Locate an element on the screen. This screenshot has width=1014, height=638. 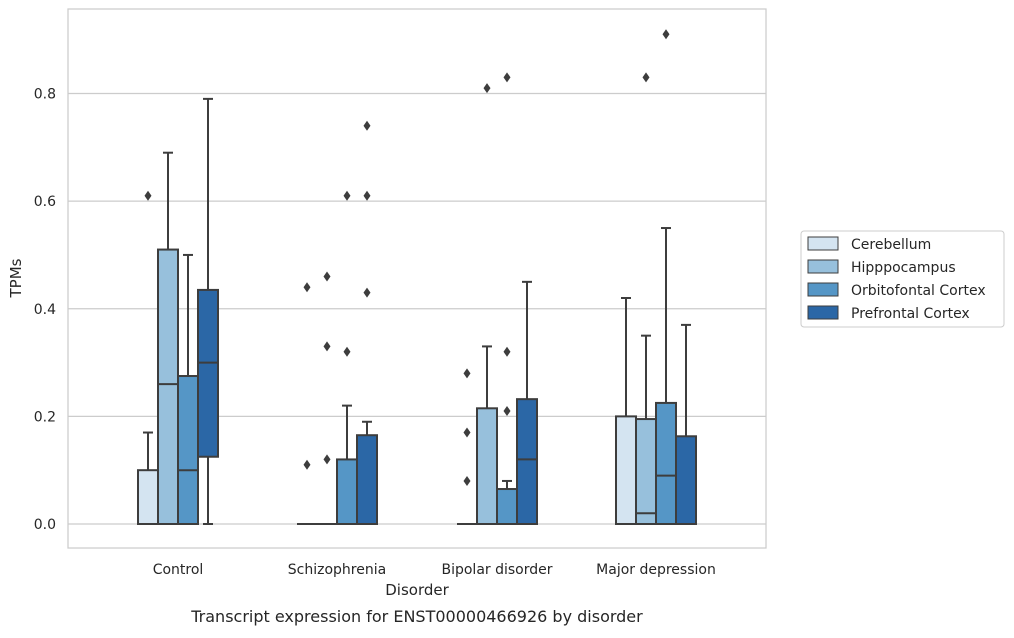
x-tick-label: Schizophrenia is located at coordinates (337, 570).